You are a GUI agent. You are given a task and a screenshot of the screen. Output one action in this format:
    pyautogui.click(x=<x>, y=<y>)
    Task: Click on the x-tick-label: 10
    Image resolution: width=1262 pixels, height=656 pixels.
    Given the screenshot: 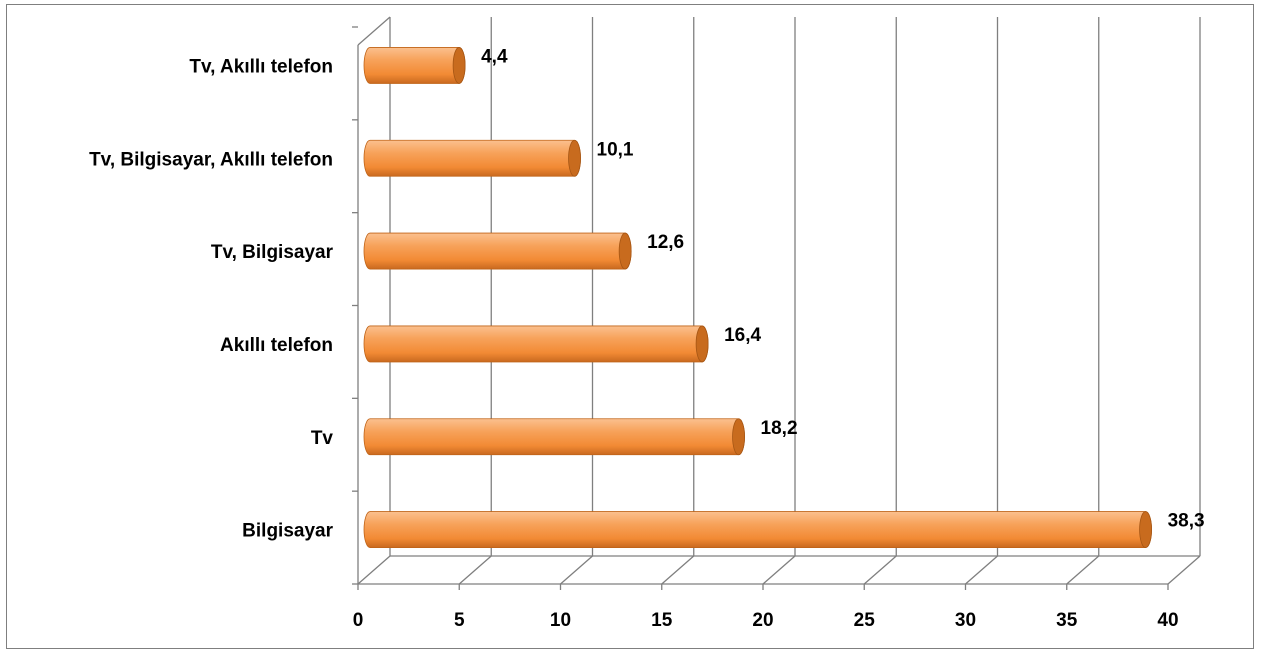 What is the action you would take?
    pyautogui.click(x=560, y=620)
    